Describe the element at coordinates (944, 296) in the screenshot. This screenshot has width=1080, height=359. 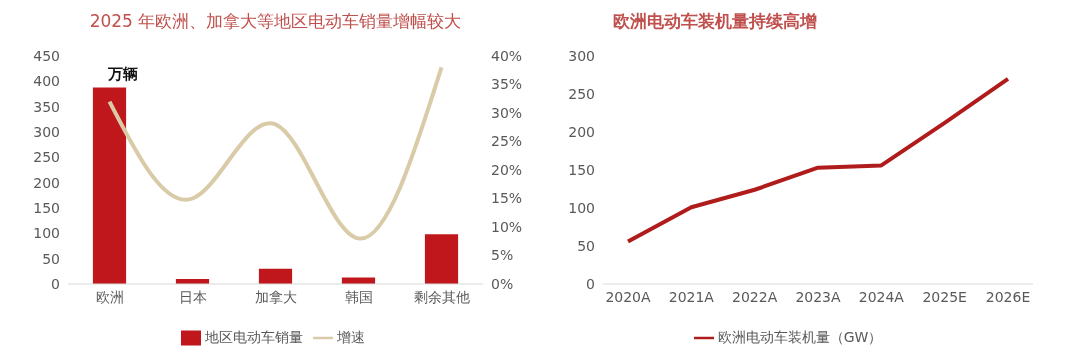
I see `x-tick-label: 2025E` at that location.